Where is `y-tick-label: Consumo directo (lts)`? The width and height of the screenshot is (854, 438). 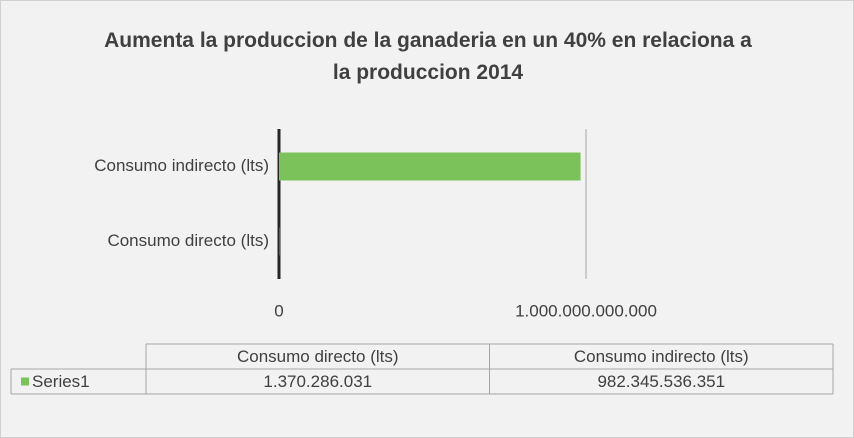
y-tick-label: Consumo directo (lts) is located at coordinates (188, 240).